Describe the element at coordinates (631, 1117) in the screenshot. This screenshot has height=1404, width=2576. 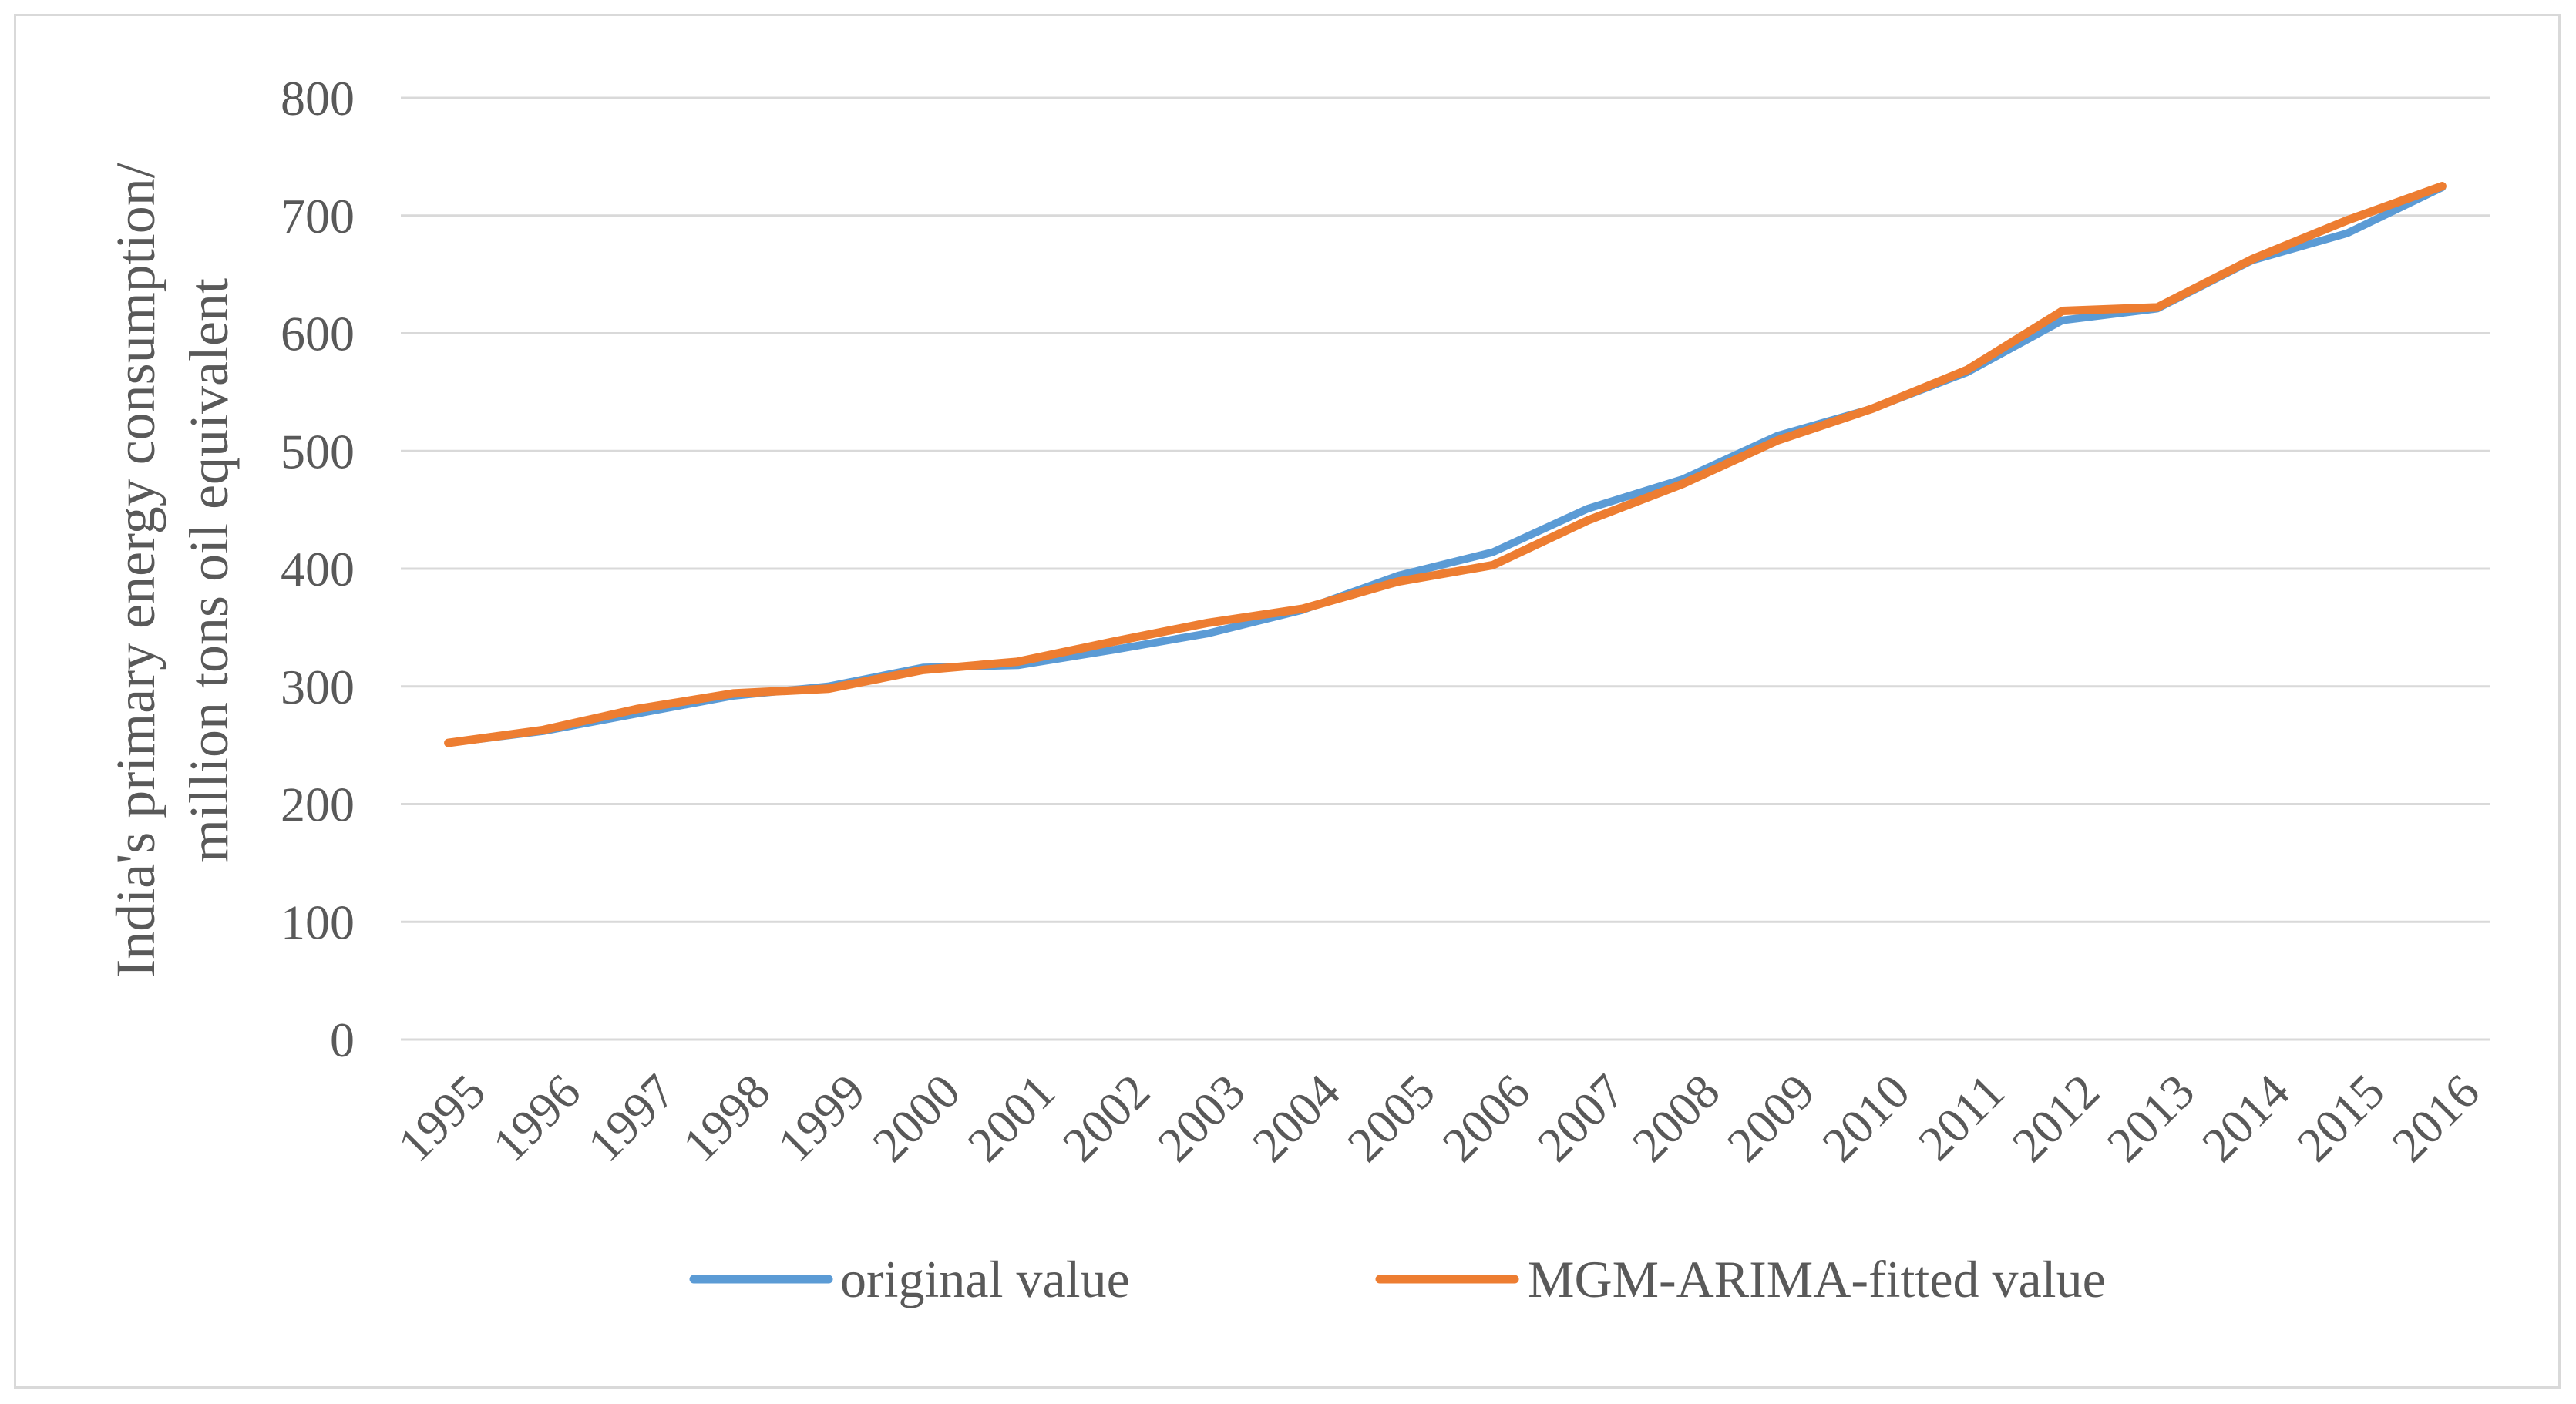
I see `x-tick-label: 1997` at that location.